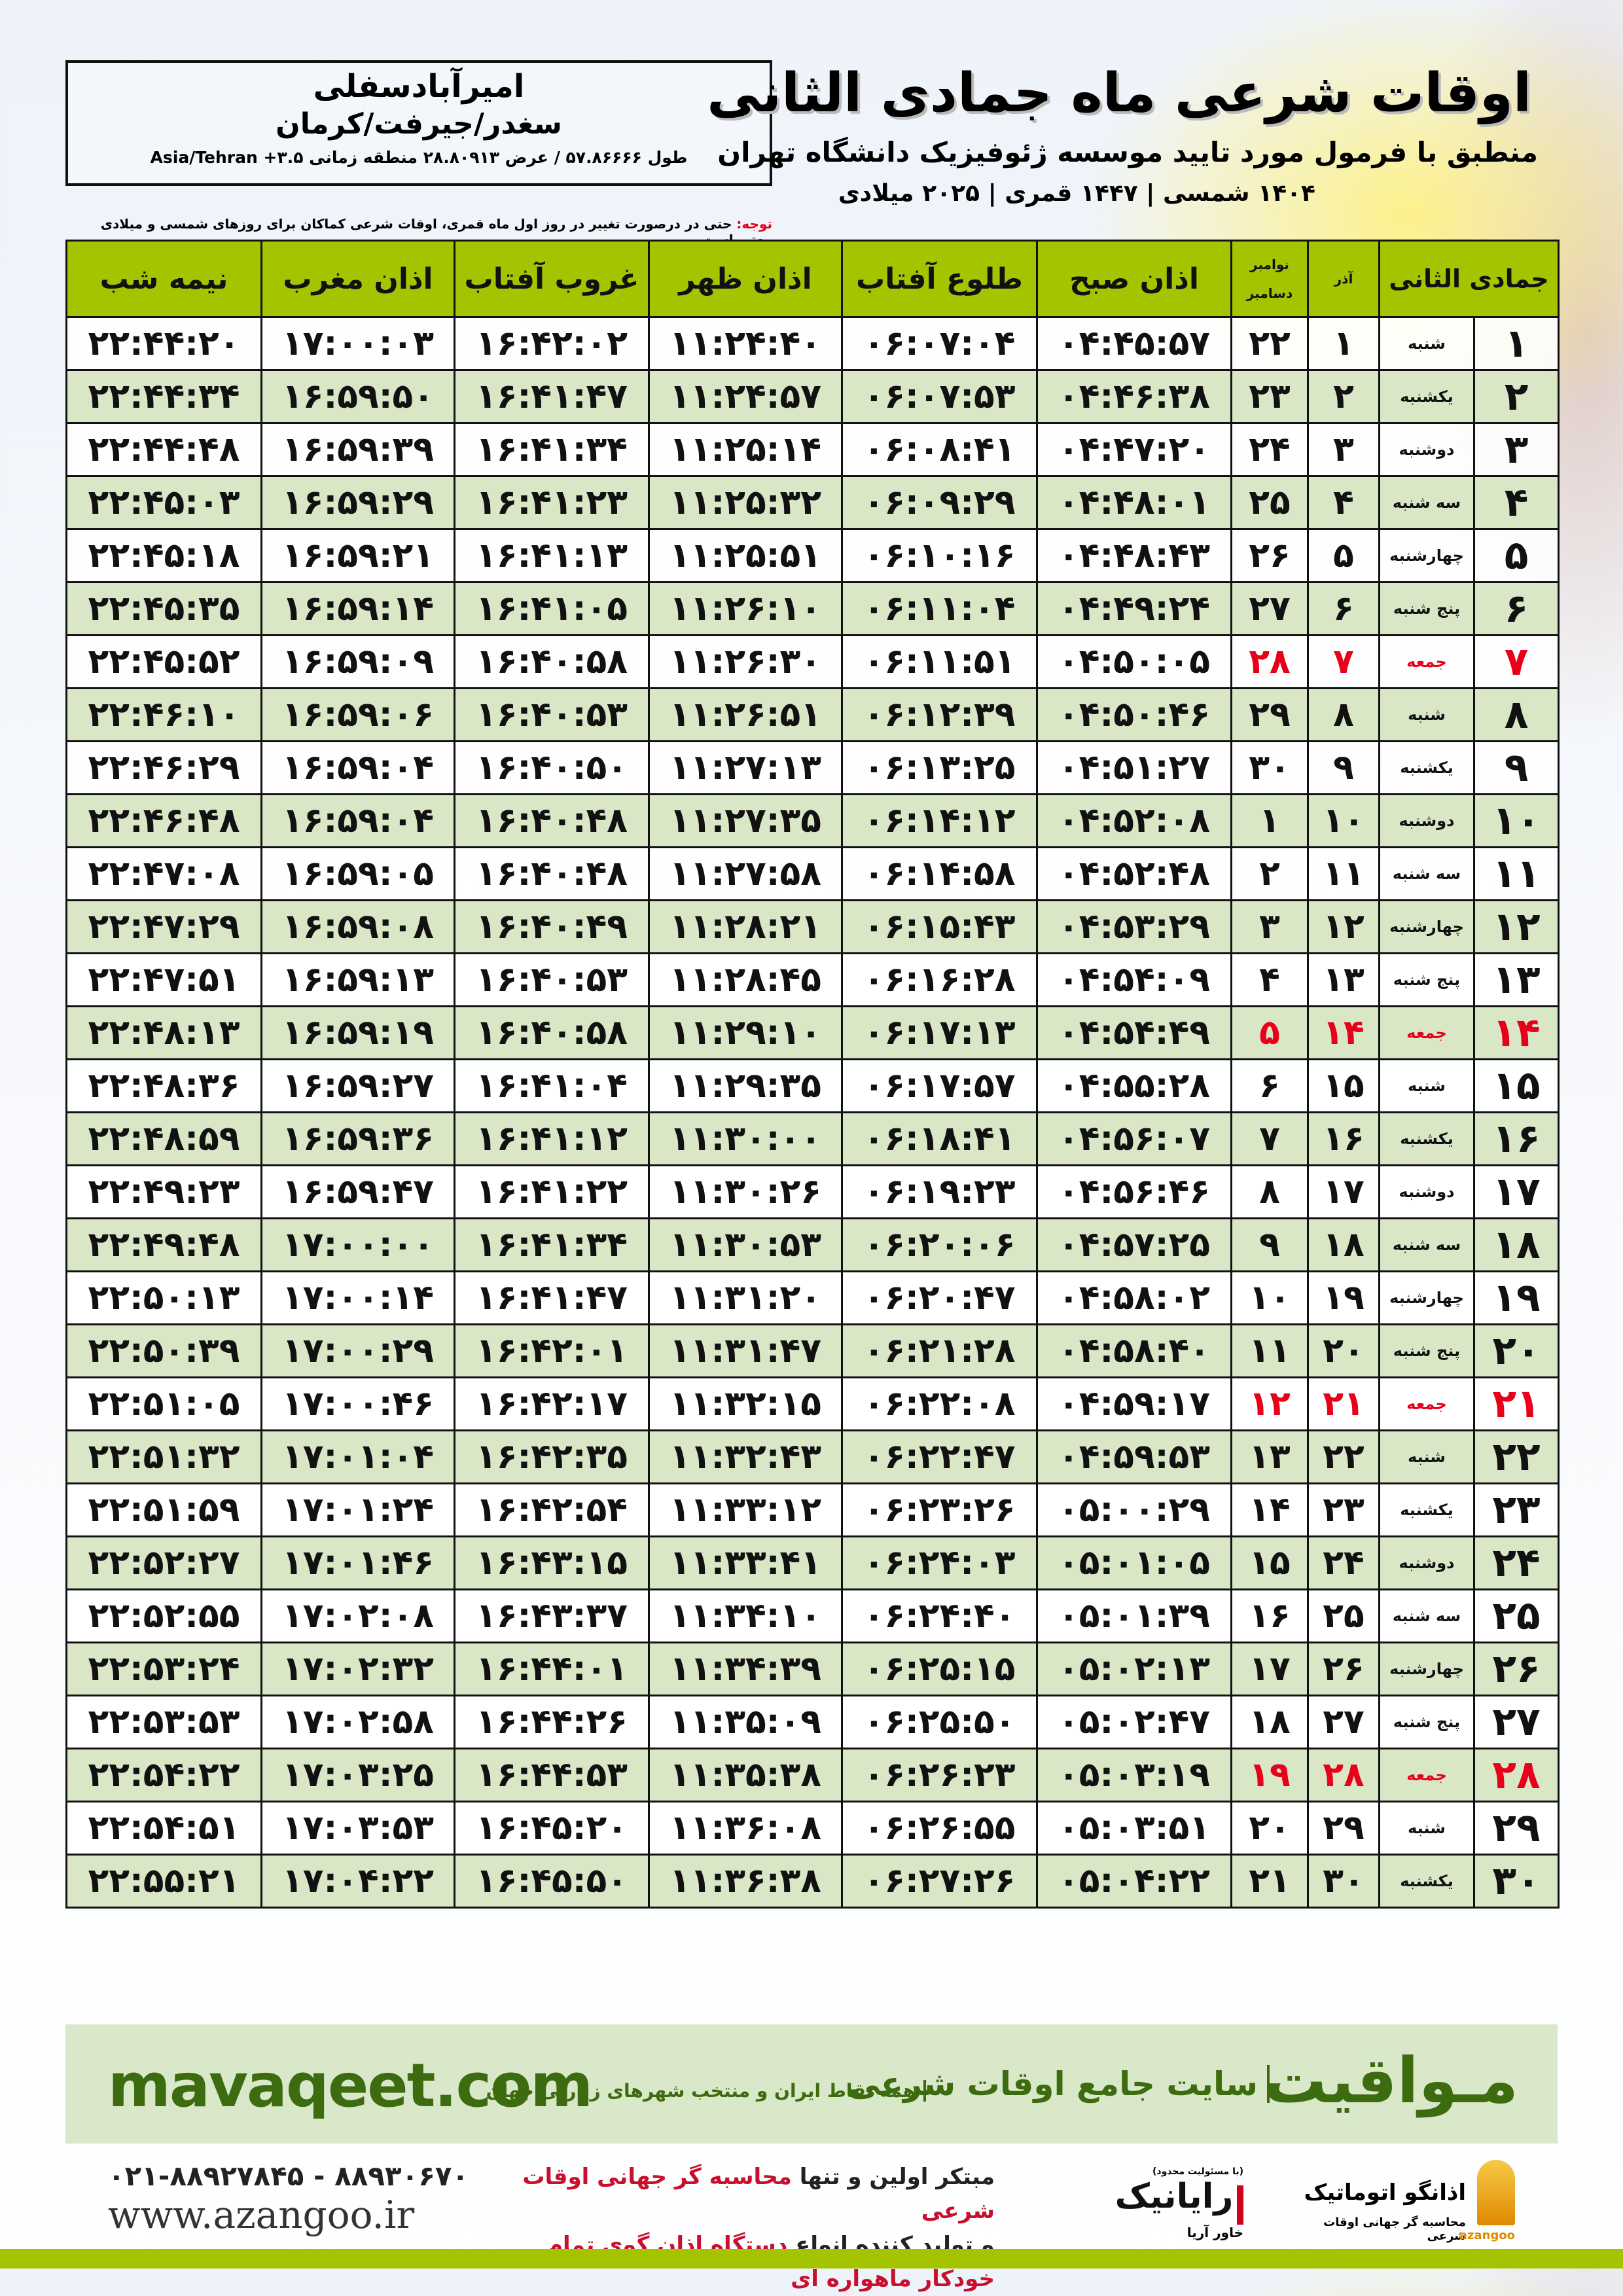  I want to click on gregorian-date: ۱, so click(1269, 820).